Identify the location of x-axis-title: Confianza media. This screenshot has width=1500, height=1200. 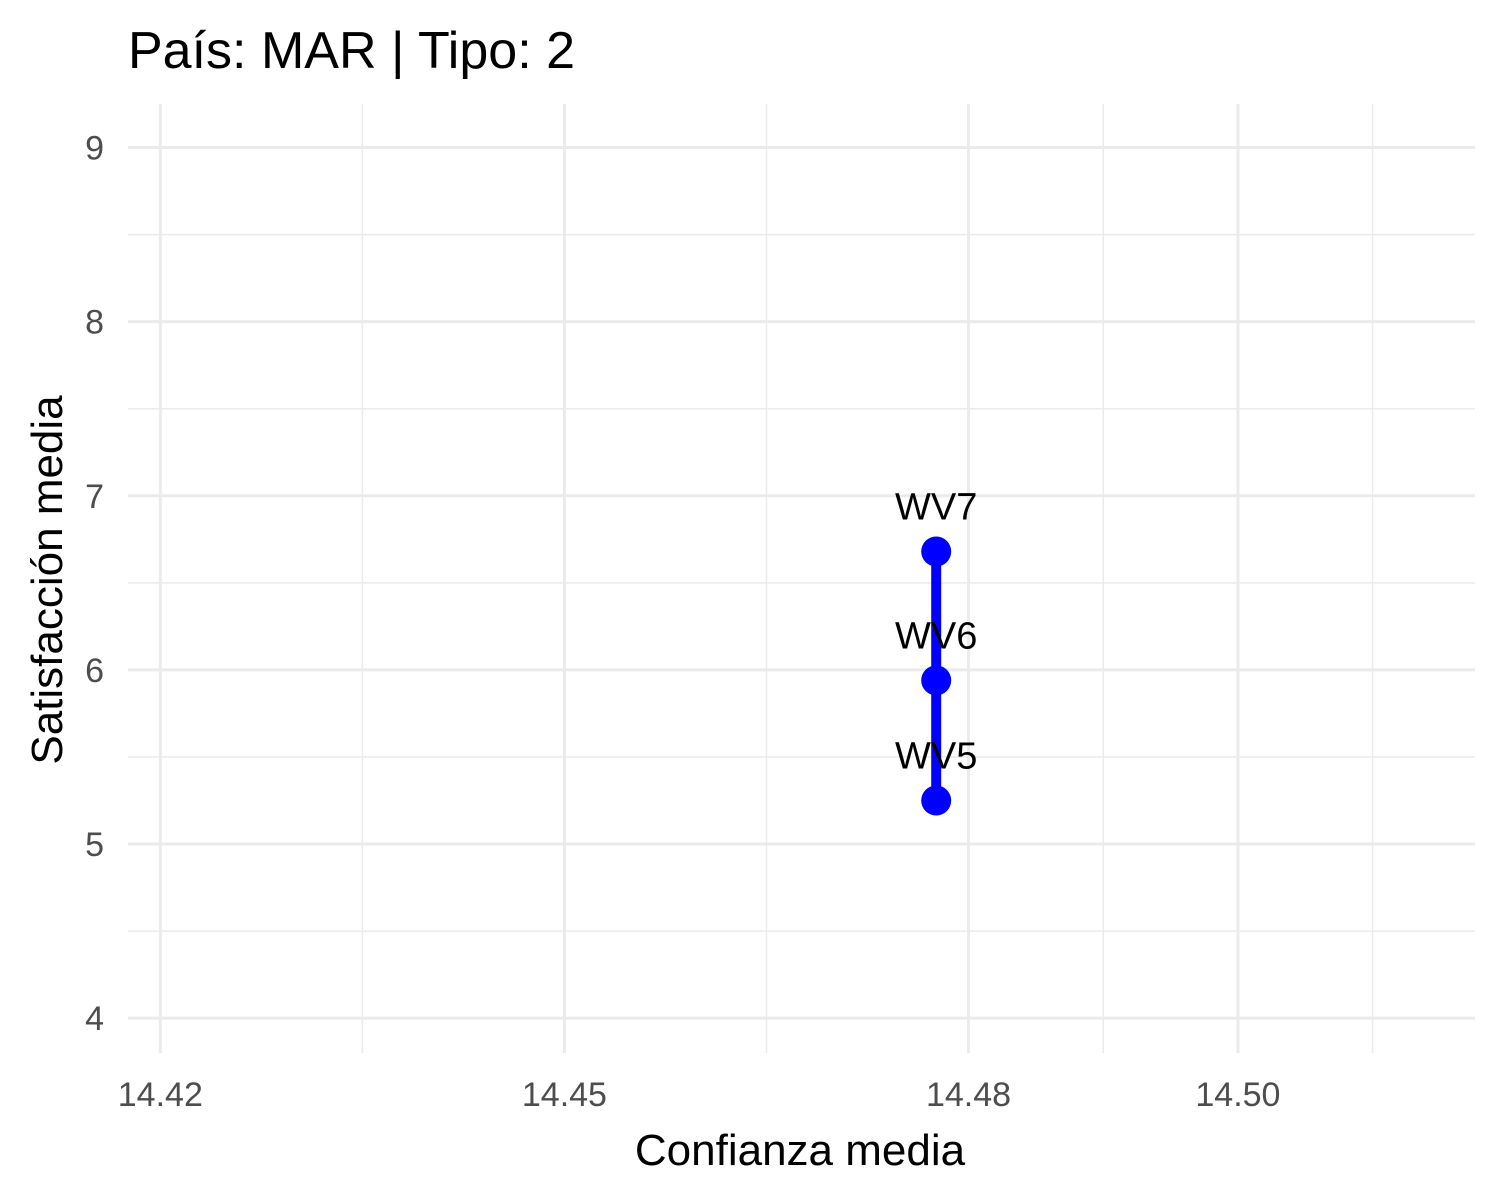
(800, 1150).